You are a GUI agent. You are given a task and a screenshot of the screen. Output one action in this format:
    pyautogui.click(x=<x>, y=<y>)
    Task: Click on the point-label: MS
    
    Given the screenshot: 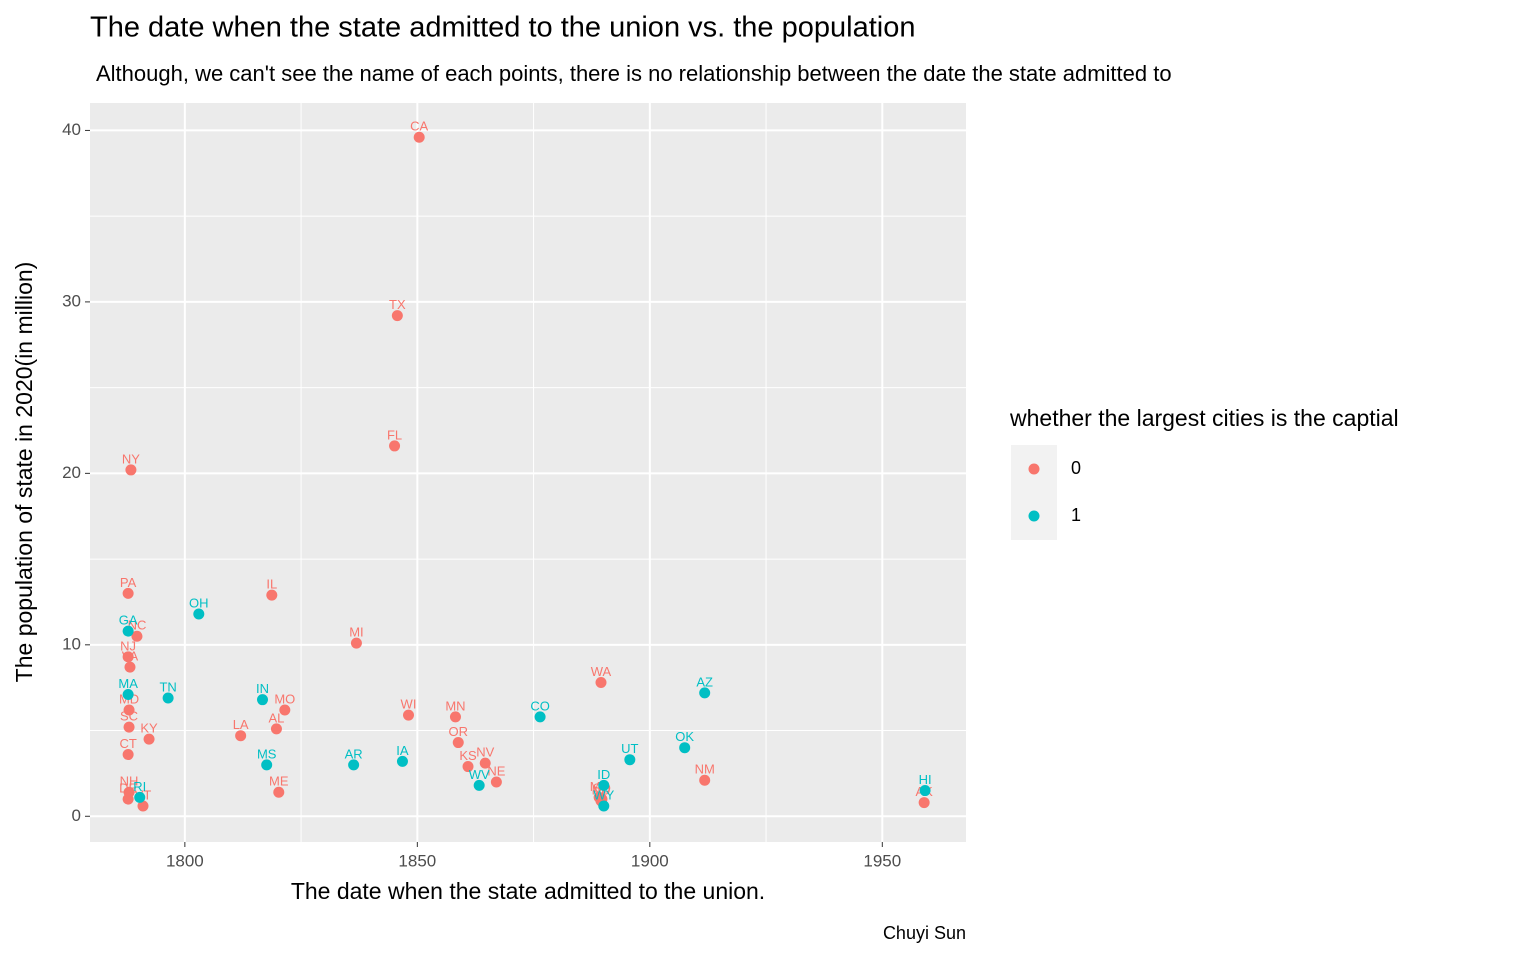 What is the action you would take?
    pyautogui.click(x=267, y=753)
    